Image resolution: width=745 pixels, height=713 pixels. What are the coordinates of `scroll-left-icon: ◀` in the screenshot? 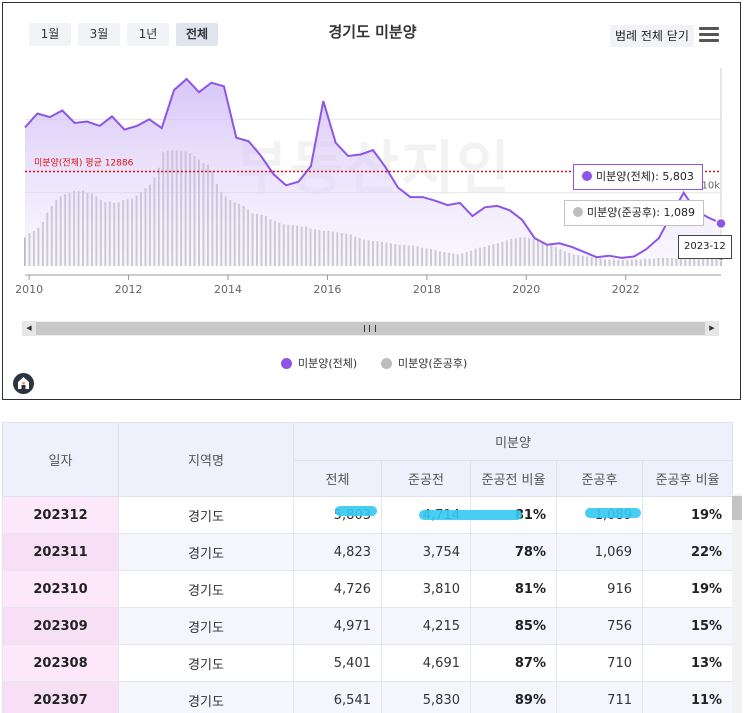 It's located at (29, 328).